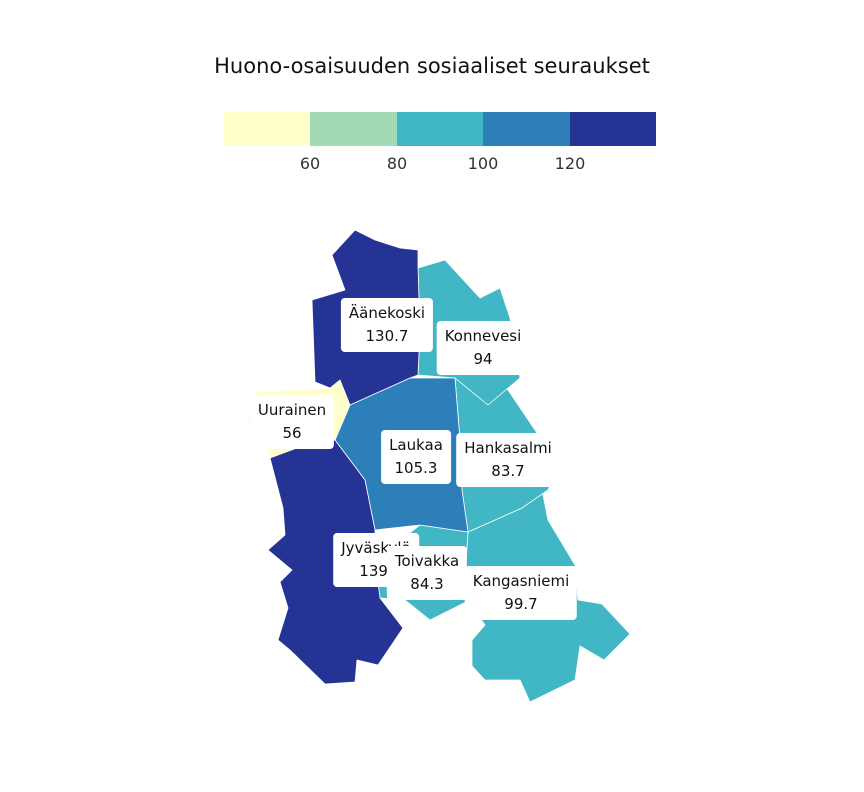 The image size is (864, 792). What do you see at coordinates (292, 422) in the screenshot?
I see `region-label: Uurainen 56` at bounding box center [292, 422].